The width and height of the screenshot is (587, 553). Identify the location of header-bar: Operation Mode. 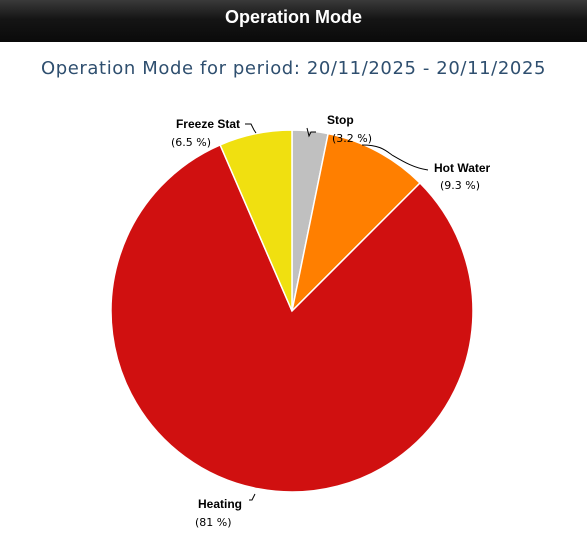
(293, 21).